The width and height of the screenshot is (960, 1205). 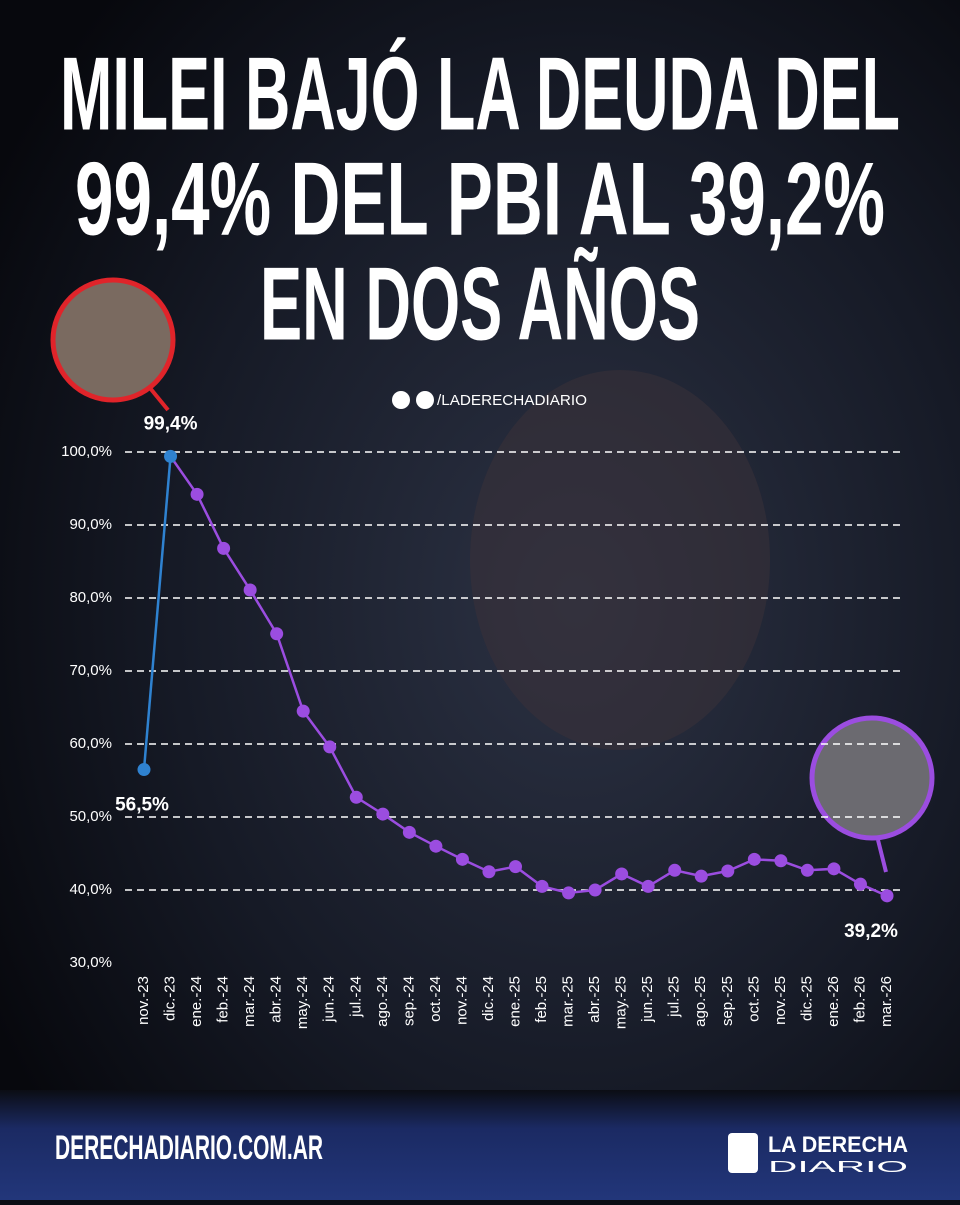 I want to click on x-tick-label: dic.-23, so click(x=170, y=998).